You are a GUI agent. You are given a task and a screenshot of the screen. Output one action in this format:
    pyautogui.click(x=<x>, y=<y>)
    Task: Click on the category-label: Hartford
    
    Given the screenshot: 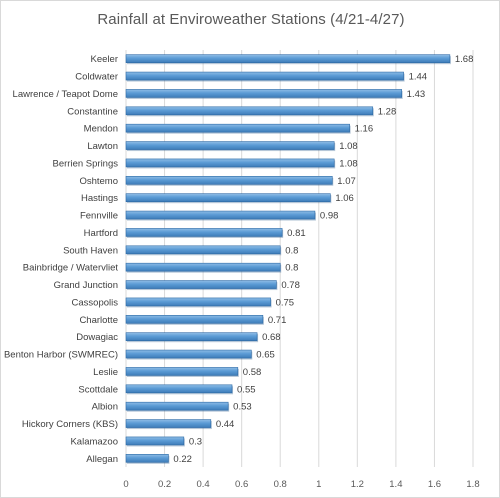 What is the action you would take?
    pyautogui.click(x=101, y=233)
    